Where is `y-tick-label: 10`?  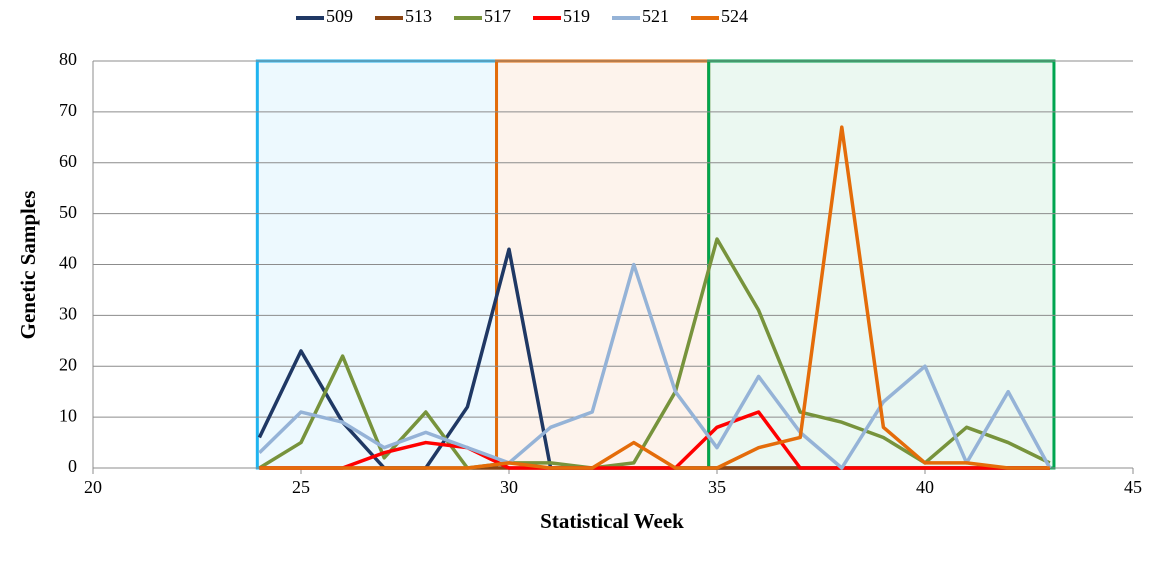
y-tick-label: 10 is located at coordinates (68, 415).